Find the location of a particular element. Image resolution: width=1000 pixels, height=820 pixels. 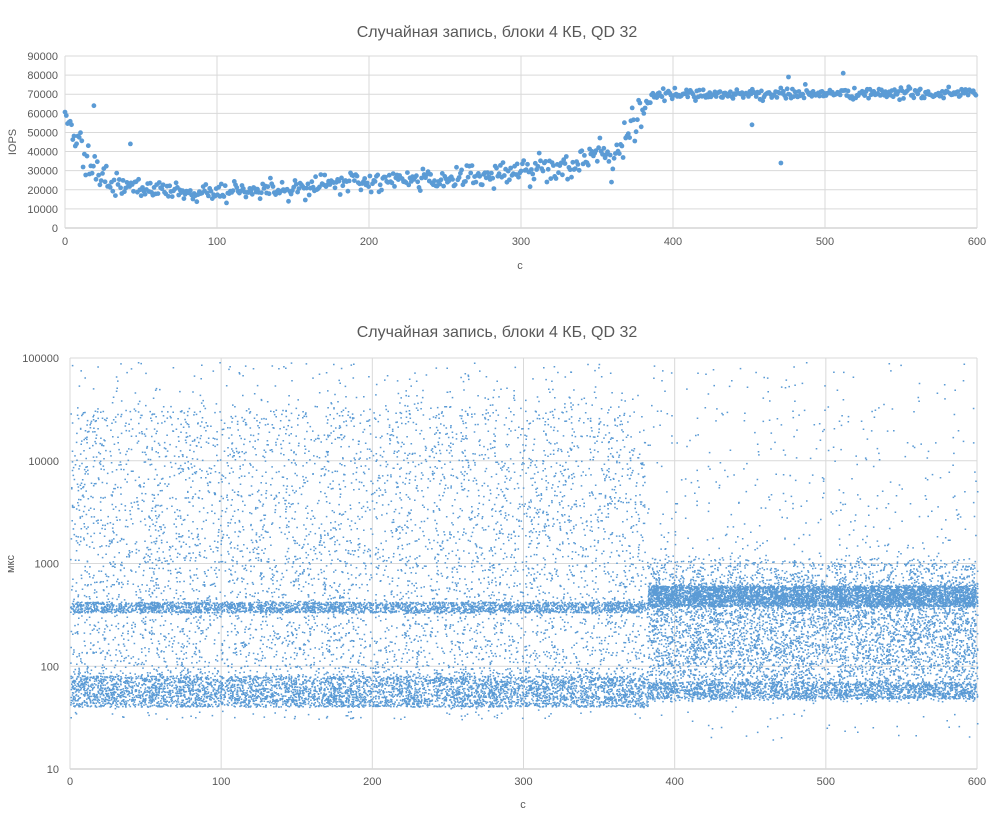

iops-x-tick-label: 200 is located at coordinates (369, 242).